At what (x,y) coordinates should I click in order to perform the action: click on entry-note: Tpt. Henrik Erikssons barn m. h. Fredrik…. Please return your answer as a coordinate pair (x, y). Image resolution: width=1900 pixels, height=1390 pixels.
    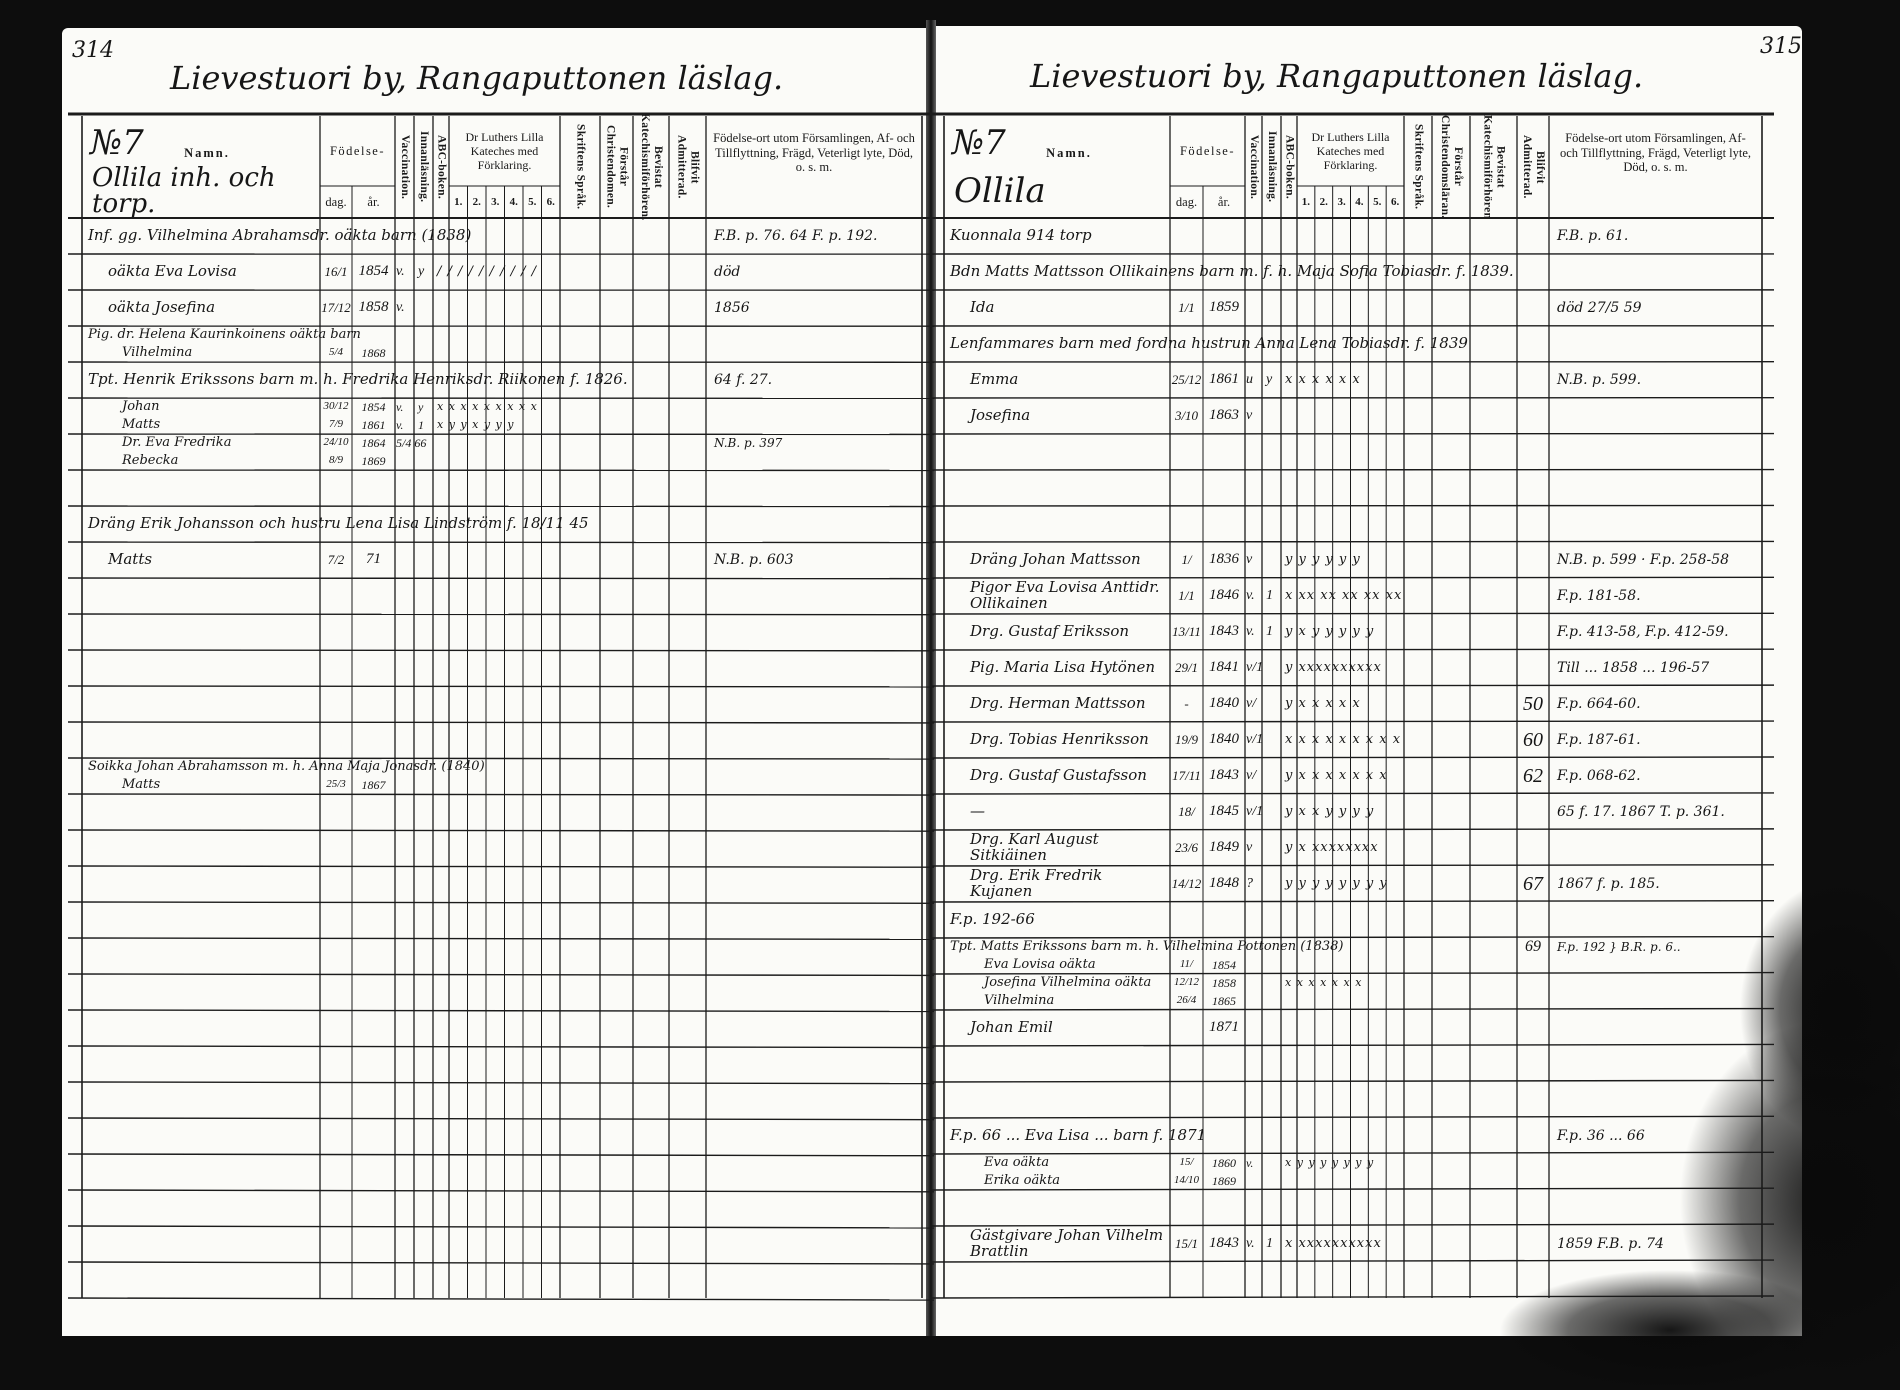
    Looking at the image, I should click on (375, 380).